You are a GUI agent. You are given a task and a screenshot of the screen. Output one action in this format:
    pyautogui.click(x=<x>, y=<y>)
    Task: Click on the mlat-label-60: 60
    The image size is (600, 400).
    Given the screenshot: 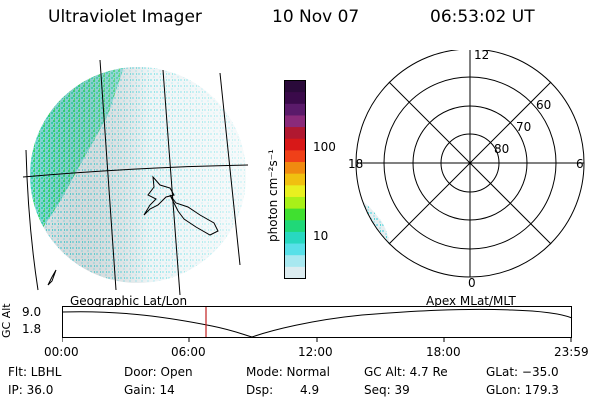 What is the action you would take?
    pyautogui.click(x=543, y=105)
    